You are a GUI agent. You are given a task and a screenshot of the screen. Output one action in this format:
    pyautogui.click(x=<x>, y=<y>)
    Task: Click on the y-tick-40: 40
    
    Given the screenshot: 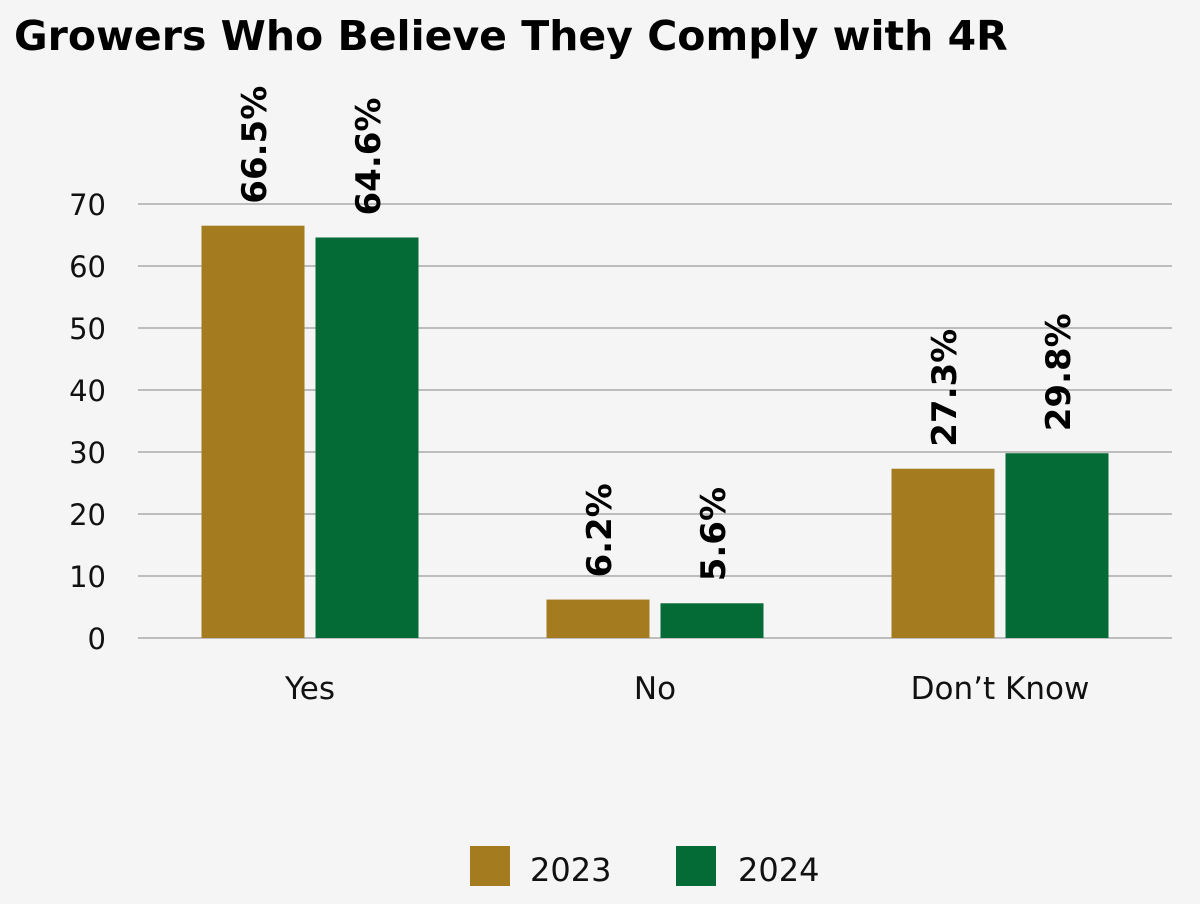 What is the action you would take?
    pyautogui.click(x=87, y=391)
    